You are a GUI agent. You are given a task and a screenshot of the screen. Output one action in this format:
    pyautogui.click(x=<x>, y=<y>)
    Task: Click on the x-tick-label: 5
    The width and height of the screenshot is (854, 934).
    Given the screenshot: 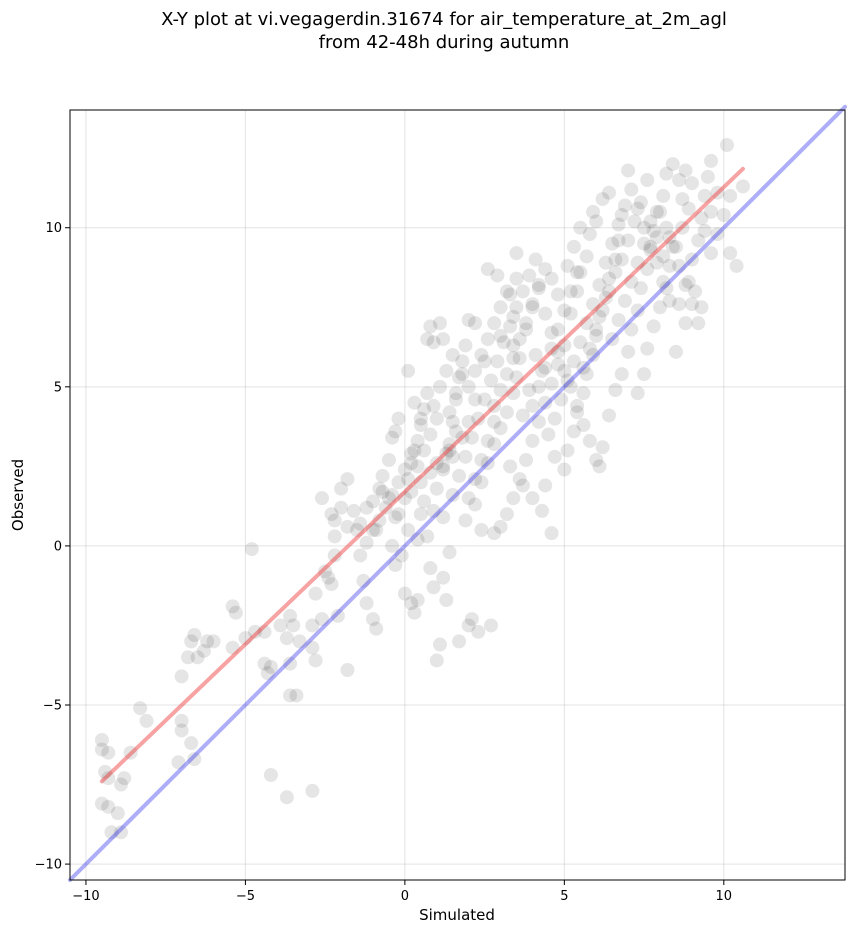 What is the action you would take?
    pyautogui.click(x=564, y=896)
    